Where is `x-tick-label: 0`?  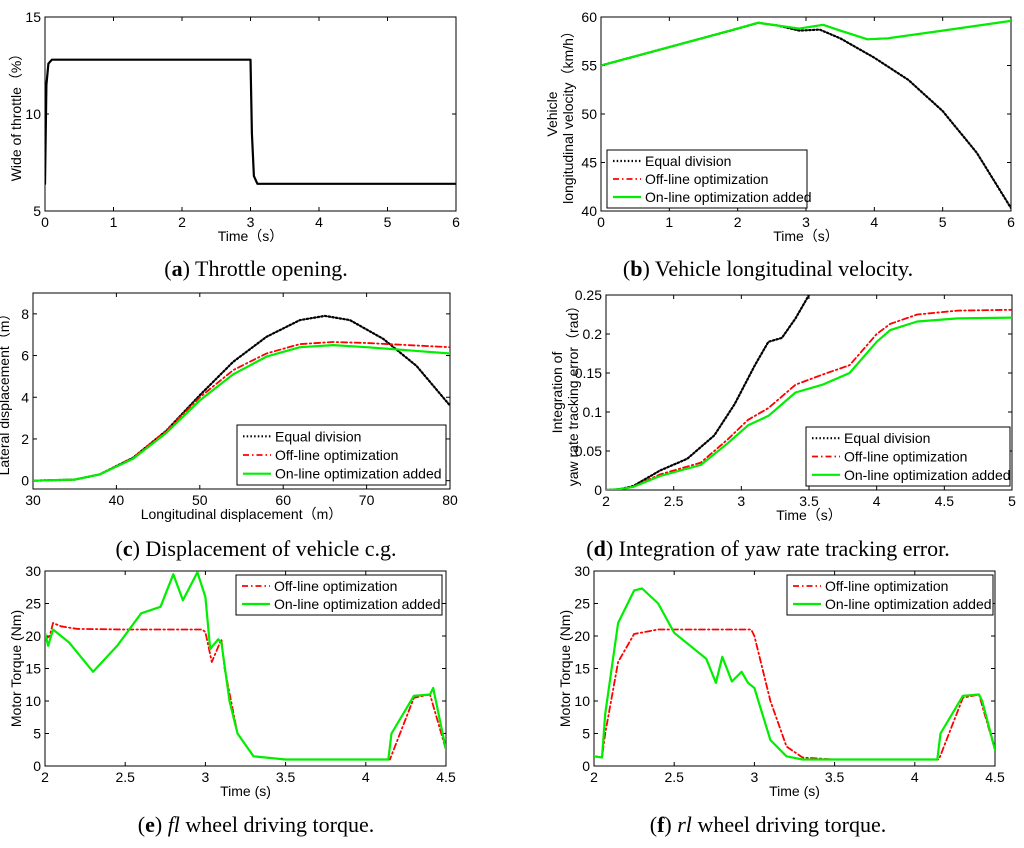
x-tick-label: 0 is located at coordinates (45, 222).